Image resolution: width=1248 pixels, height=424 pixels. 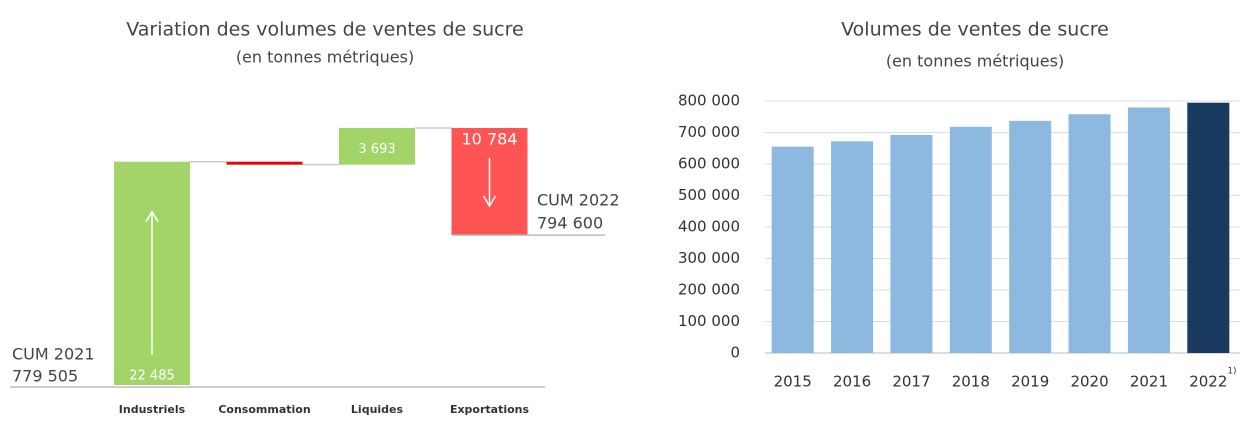 I want to click on y-tick-label: 600 000, so click(x=709, y=164).